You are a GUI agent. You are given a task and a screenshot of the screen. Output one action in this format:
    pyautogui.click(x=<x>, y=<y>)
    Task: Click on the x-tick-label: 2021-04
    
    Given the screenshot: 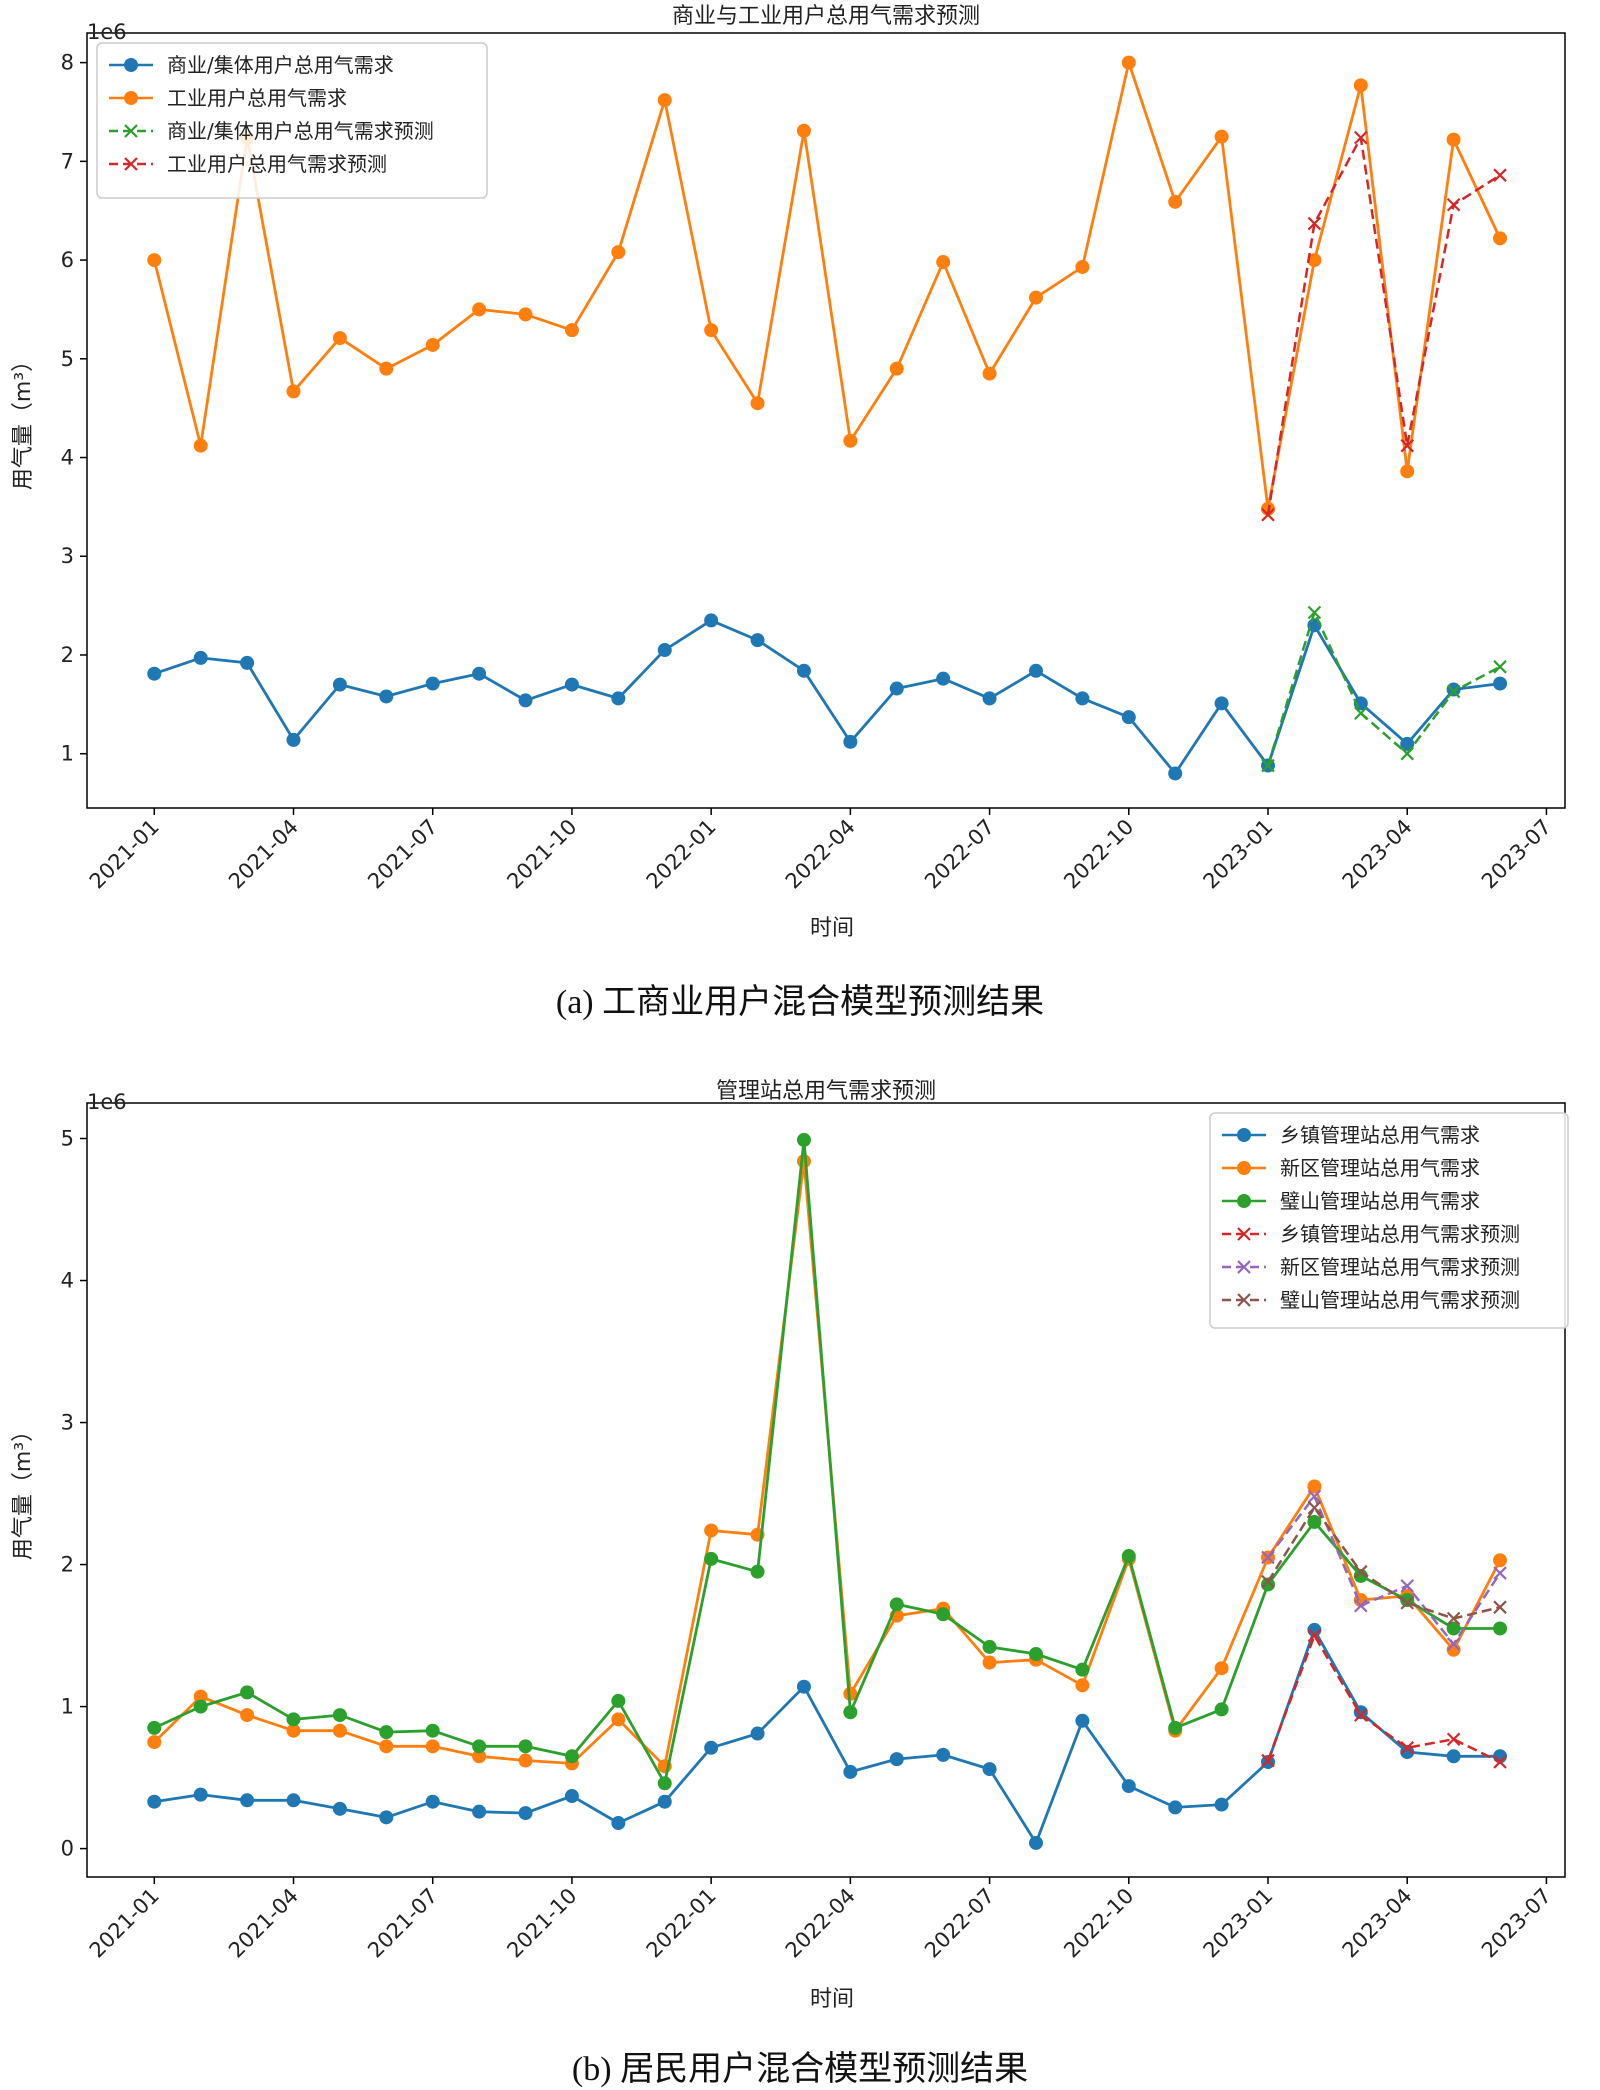 What is the action you would take?
    pyautogui.click(x=263, y=1923)
    